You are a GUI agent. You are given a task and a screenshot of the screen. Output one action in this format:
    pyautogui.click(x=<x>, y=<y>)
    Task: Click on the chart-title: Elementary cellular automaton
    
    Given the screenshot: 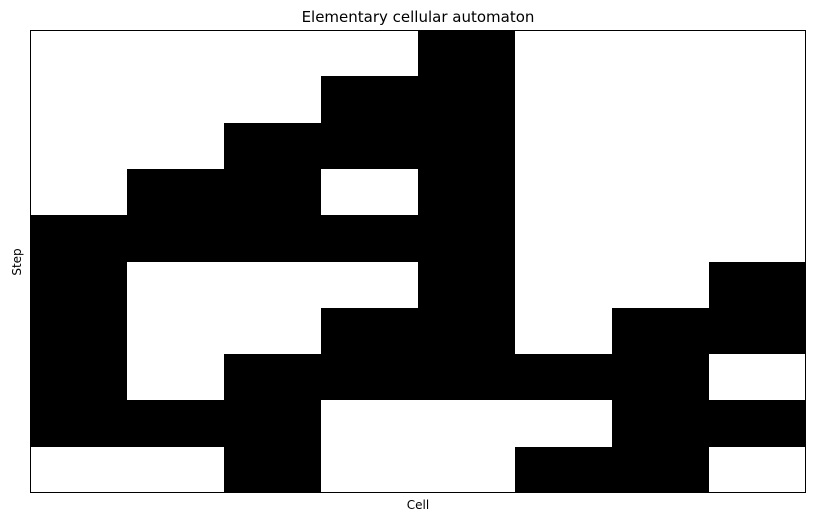 What is the action you would take?
    pyautogui.click(x=418, y=17)
    